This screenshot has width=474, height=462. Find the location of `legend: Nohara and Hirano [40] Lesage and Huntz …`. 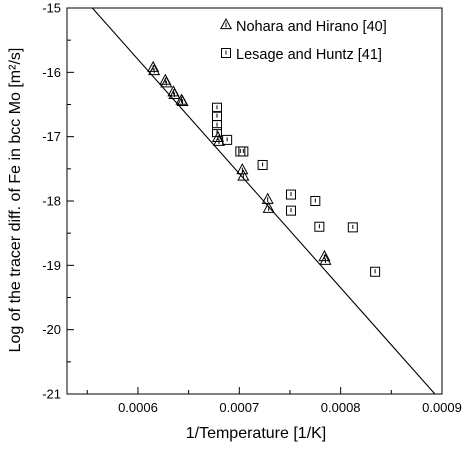

legend: Nohara and Hirano [40] Lesage and Huntz … is located at coordinates (303, 40).